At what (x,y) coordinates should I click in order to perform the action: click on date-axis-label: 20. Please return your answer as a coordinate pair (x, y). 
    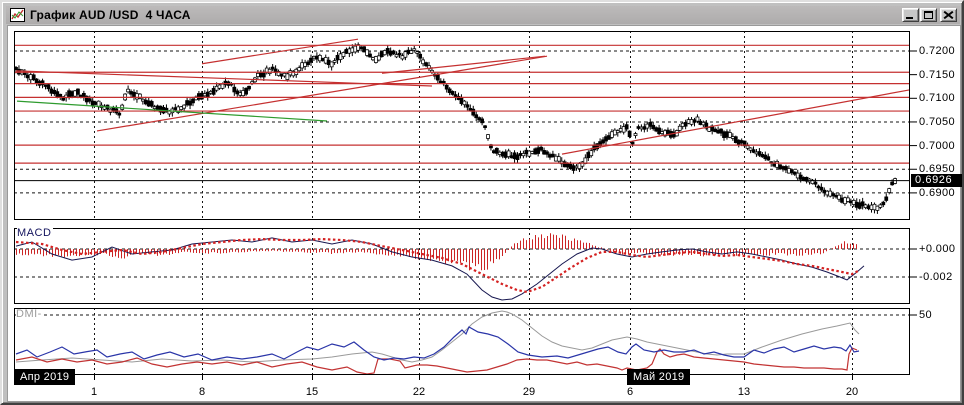
    Looking at the image, I should click on (852, 392).